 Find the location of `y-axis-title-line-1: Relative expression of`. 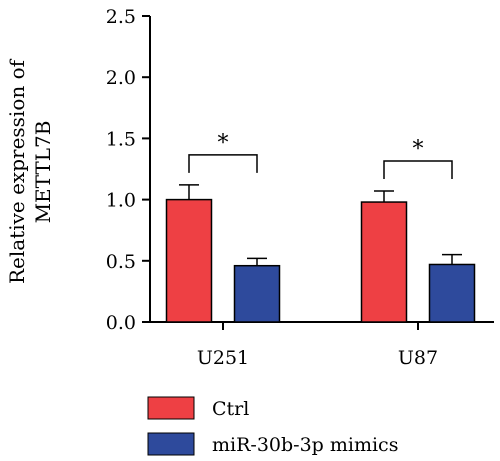

y-axis-title-line-1: Relative expression of is located at coordinates (17, 171).